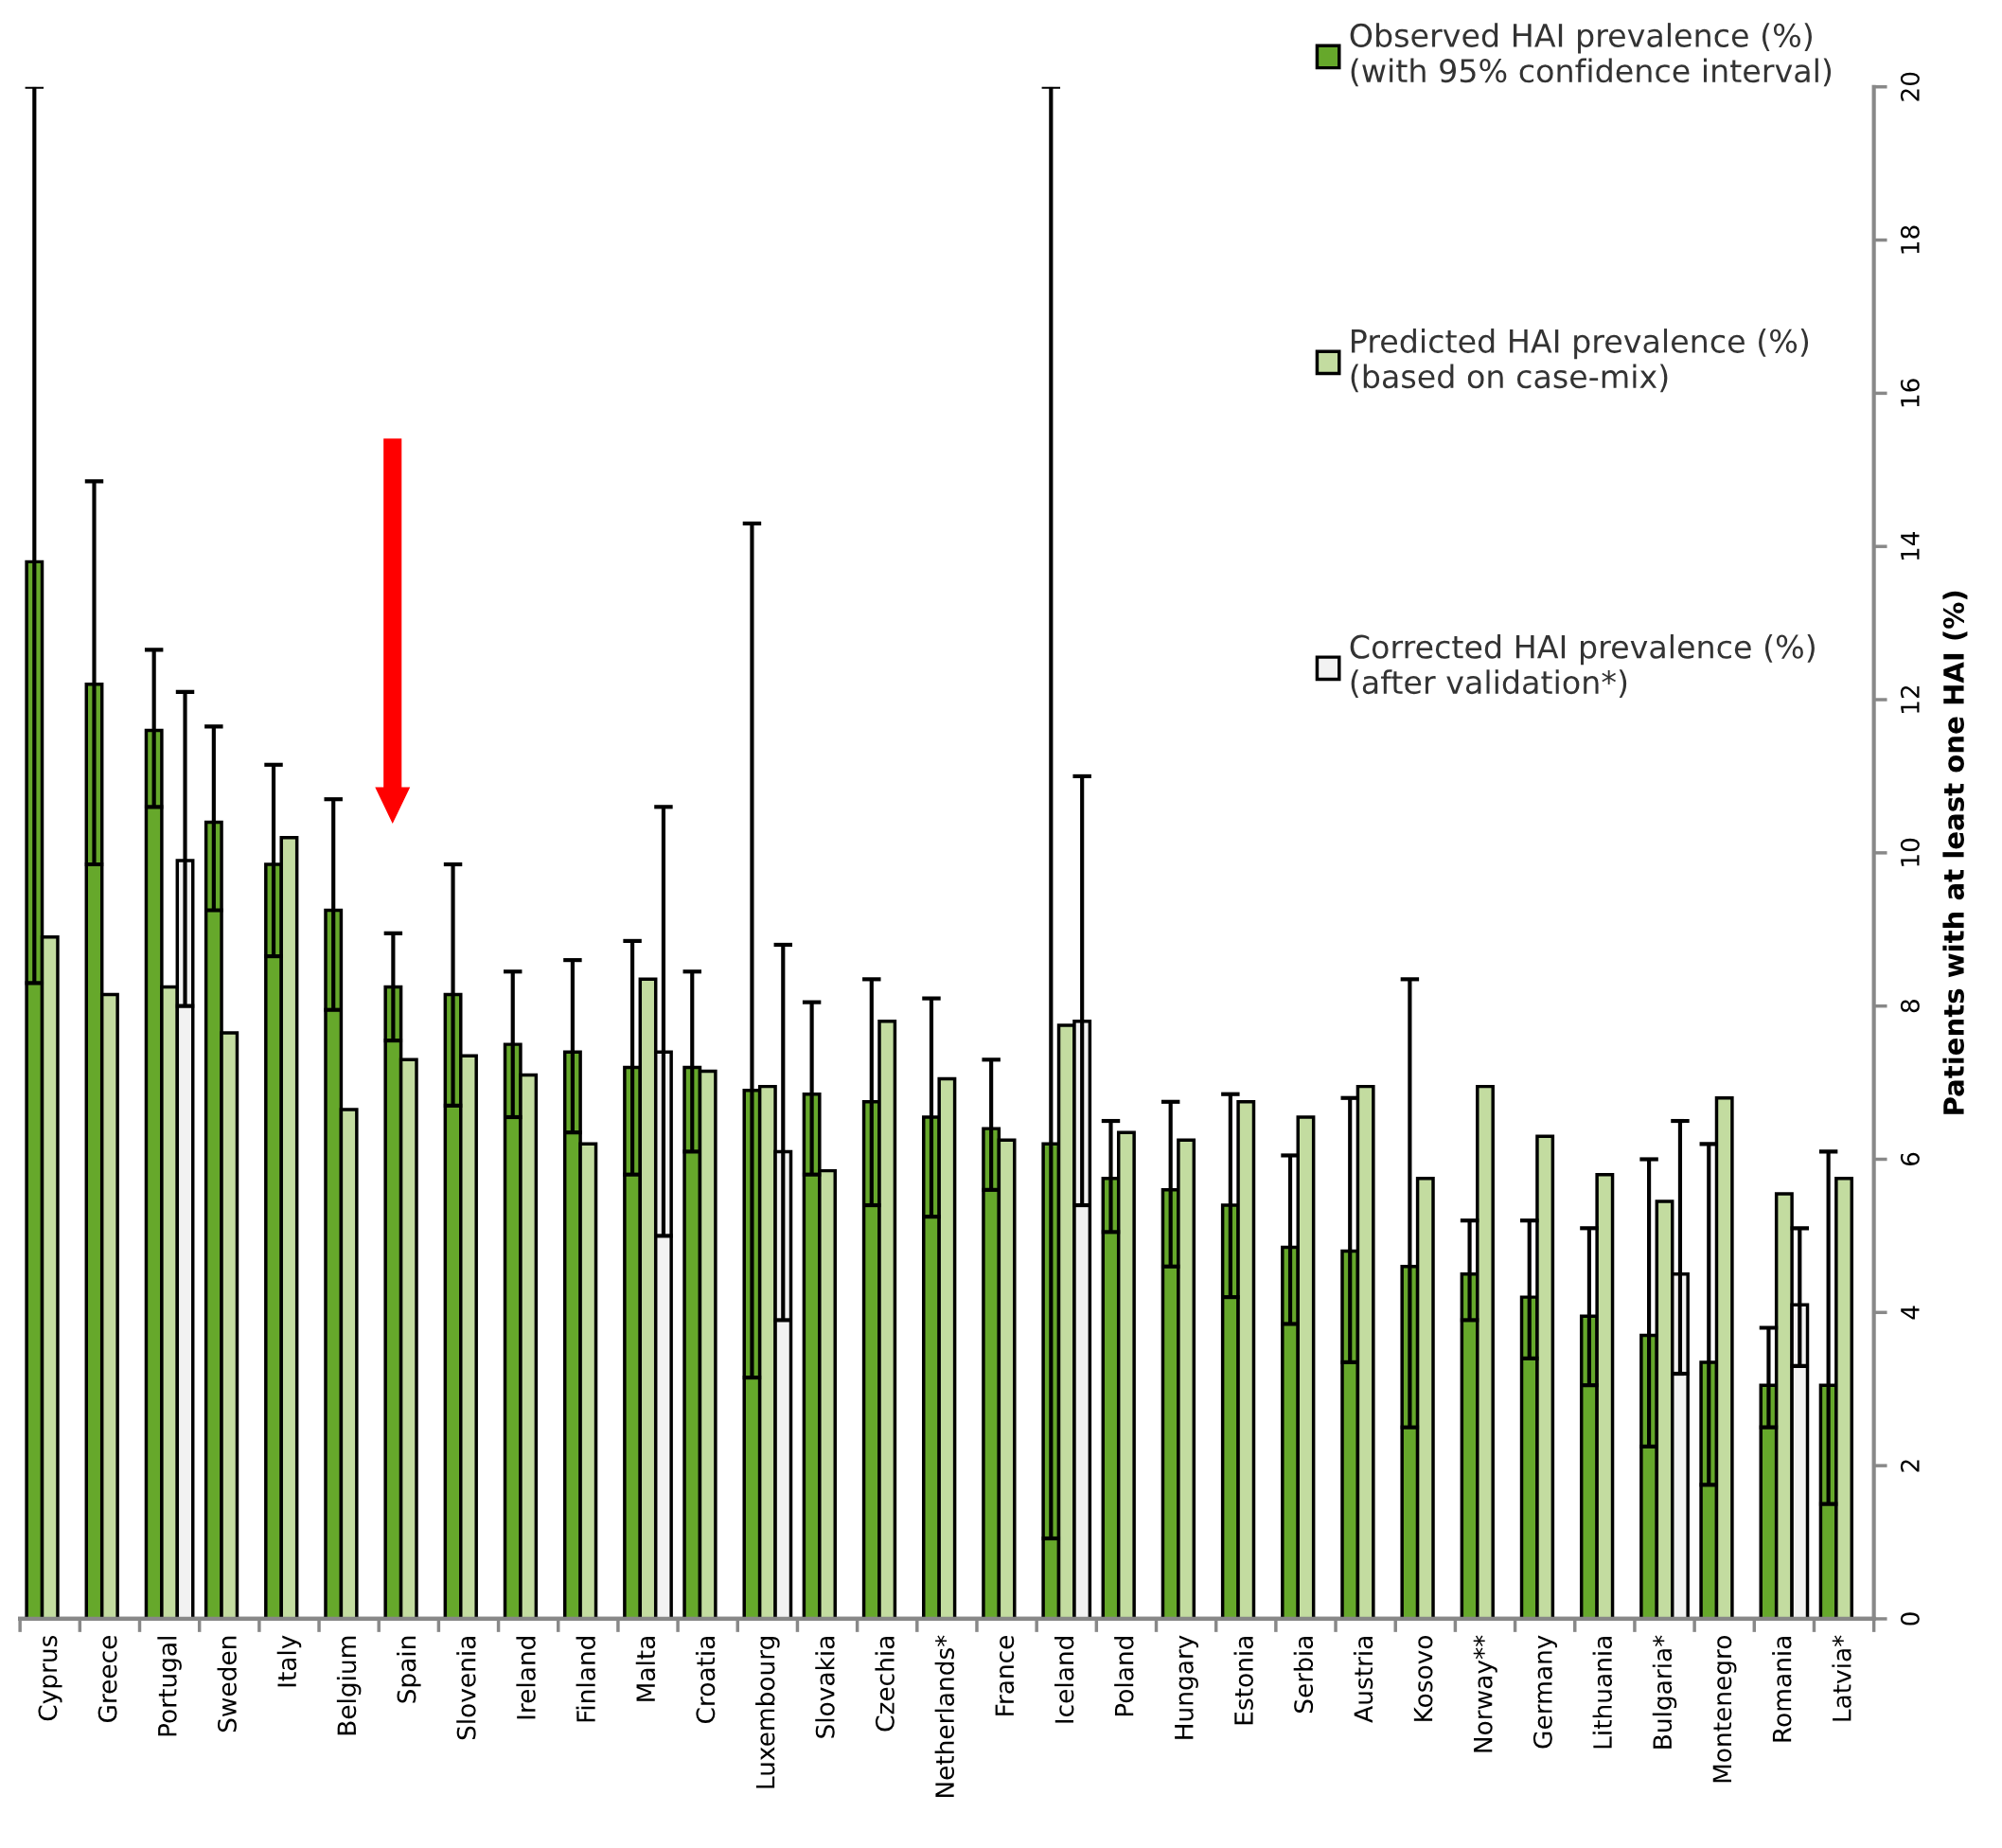  What do you see at coordinates (1064, 1680) in the screenshot?
I see `x-tick-label: Iceland` at bounding box center [1064, 1680].